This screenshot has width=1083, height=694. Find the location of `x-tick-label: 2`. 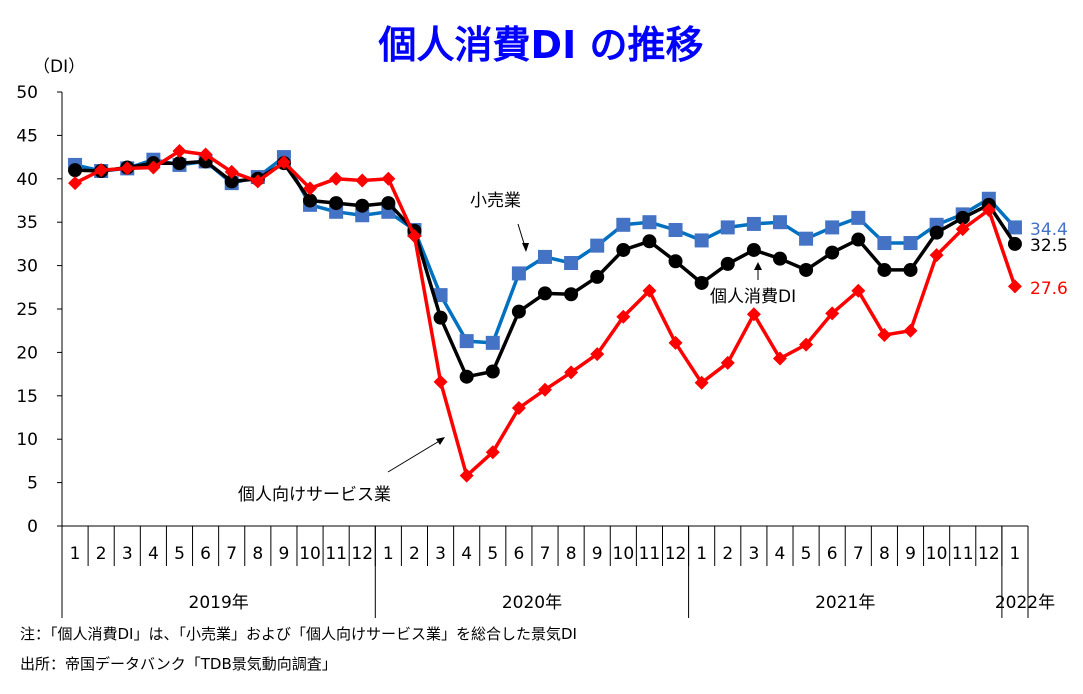

x-tick-label: 2 is located at coordinates (414, 554).